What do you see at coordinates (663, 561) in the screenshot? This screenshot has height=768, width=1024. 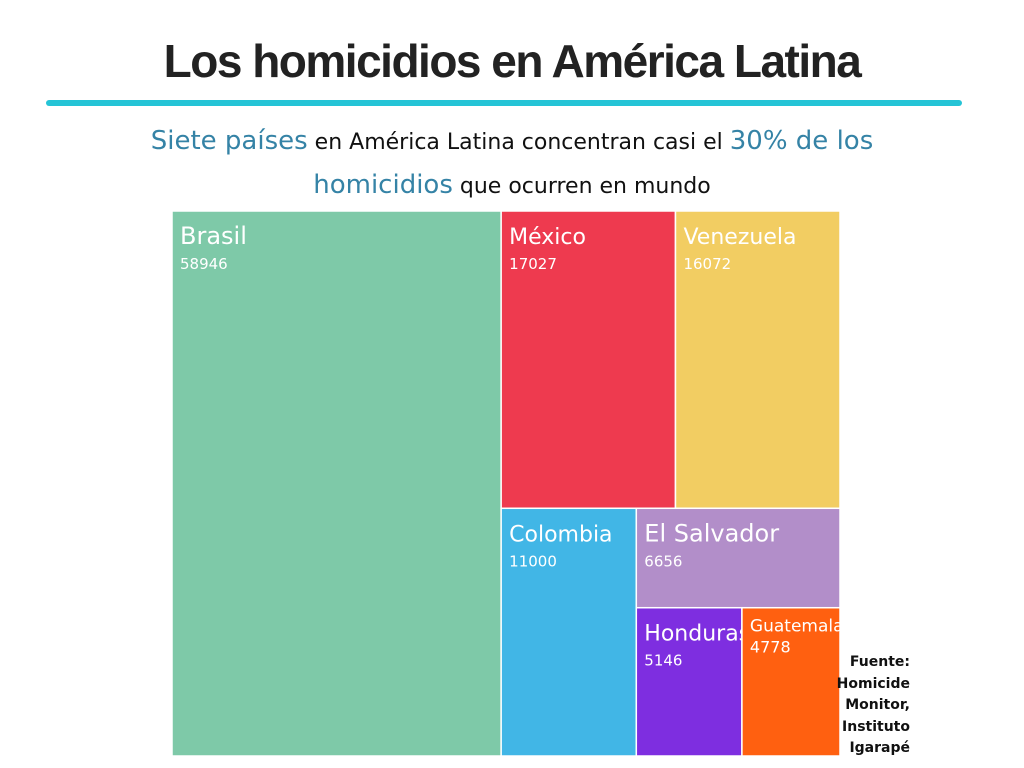 I see `treemap-label-value: 6656` at bounding box center [663, 561].